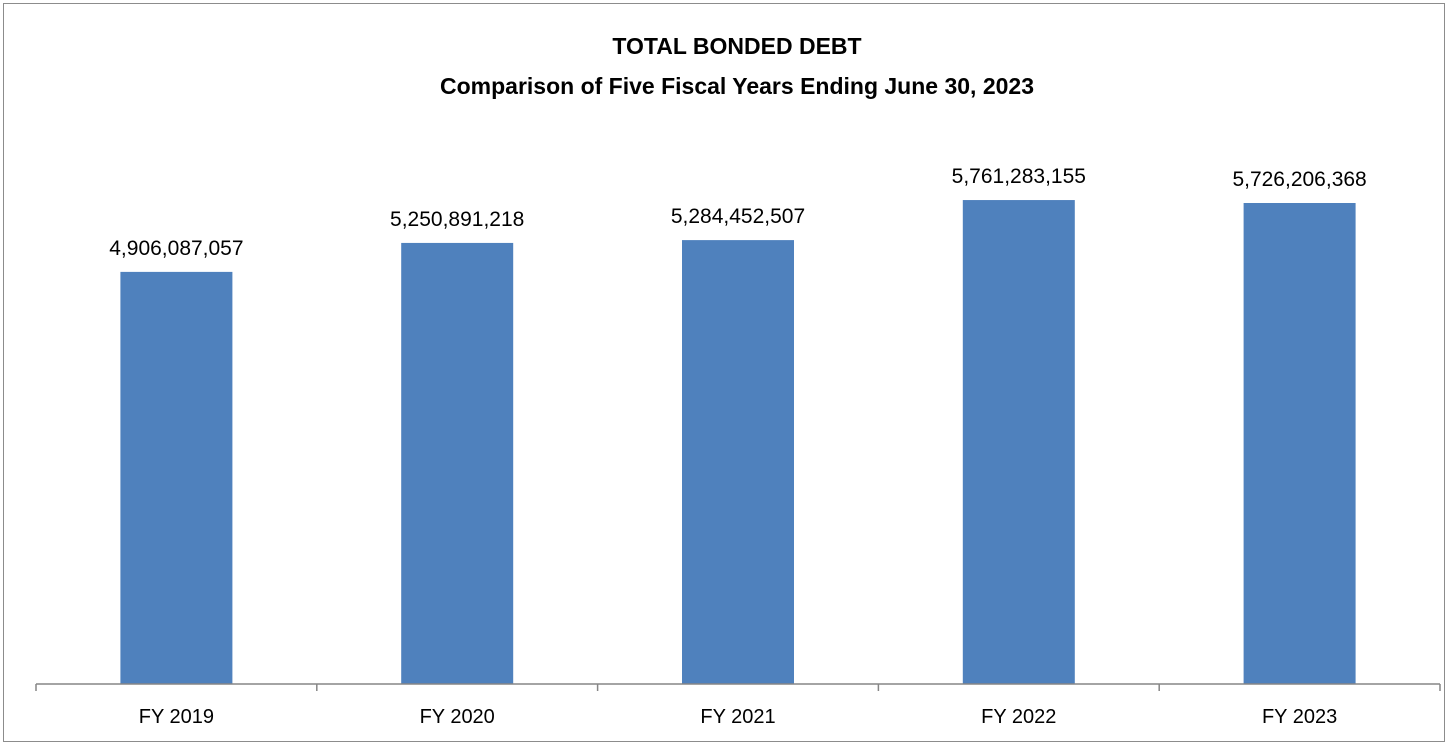  What do you see at coordinates (736, 46) in the screenshot?
I see `chart-title: TOTAL BONDED DEBT` at bounding box center [736, 46].